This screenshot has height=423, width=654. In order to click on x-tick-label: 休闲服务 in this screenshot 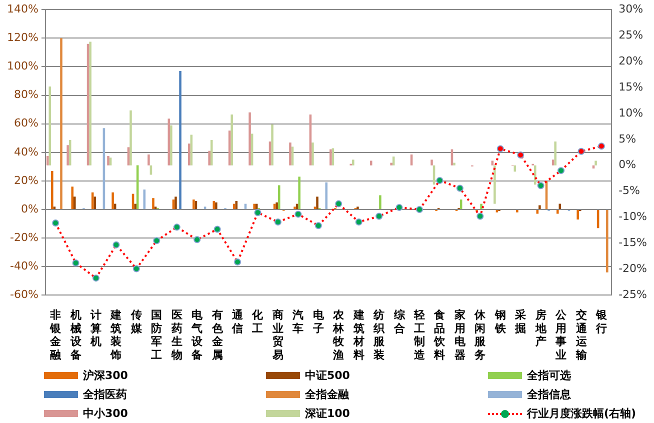, I will do `click(480, 335)`.